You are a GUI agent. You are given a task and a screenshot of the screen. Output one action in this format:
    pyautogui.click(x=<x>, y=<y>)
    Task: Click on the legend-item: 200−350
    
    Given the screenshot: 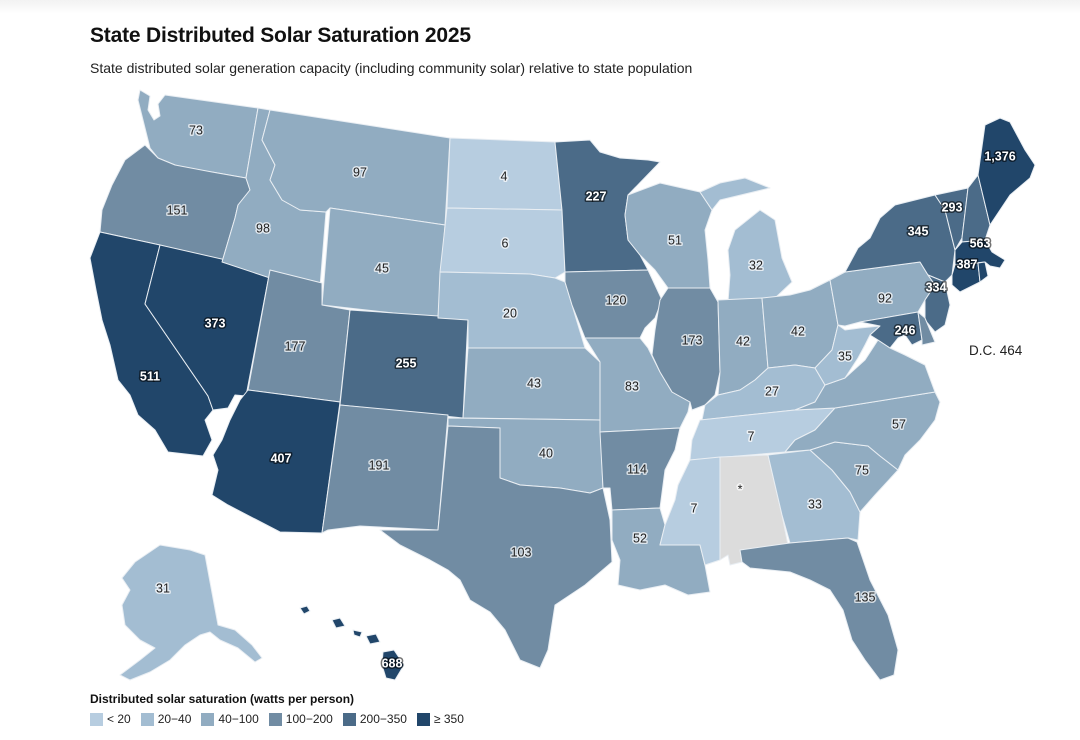 What is the action you would take?
    pyautogui.click(x=374, y=719)
    